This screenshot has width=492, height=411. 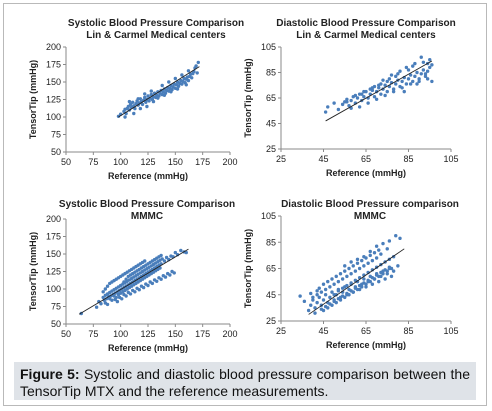 What do you see at coordinates (248, 268) in the screenshot?
I see `y-axis-label: TensorTip (mmHg)` at bounding box center [248, 268].